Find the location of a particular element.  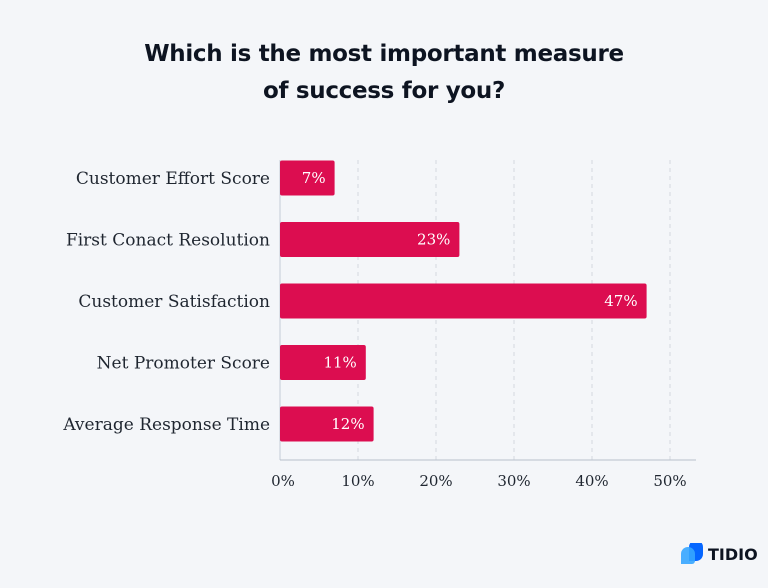

category-label: First Conact Resolution is located at coordinates (168, 241).